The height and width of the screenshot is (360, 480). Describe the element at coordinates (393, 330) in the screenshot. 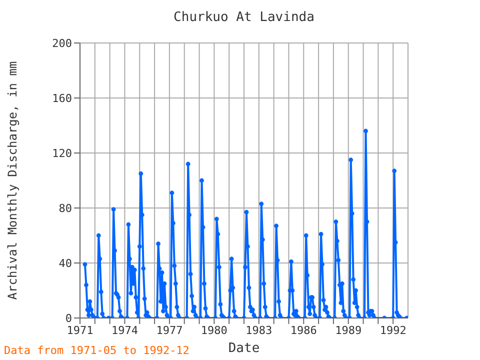

I see `x-tick-label: 1992` at that location.